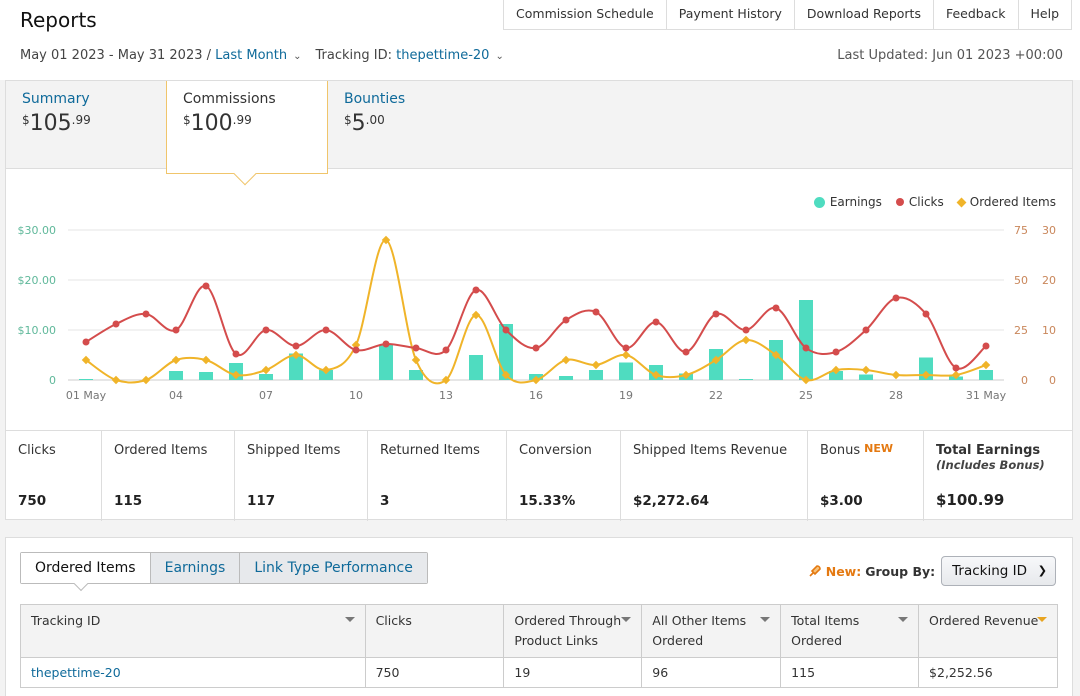 The height and width of the screenshot is (696, 1080). Describe the element at coordinates (847, 202) in the screenshot. I see `legend-earnings: Earnings` at that location.